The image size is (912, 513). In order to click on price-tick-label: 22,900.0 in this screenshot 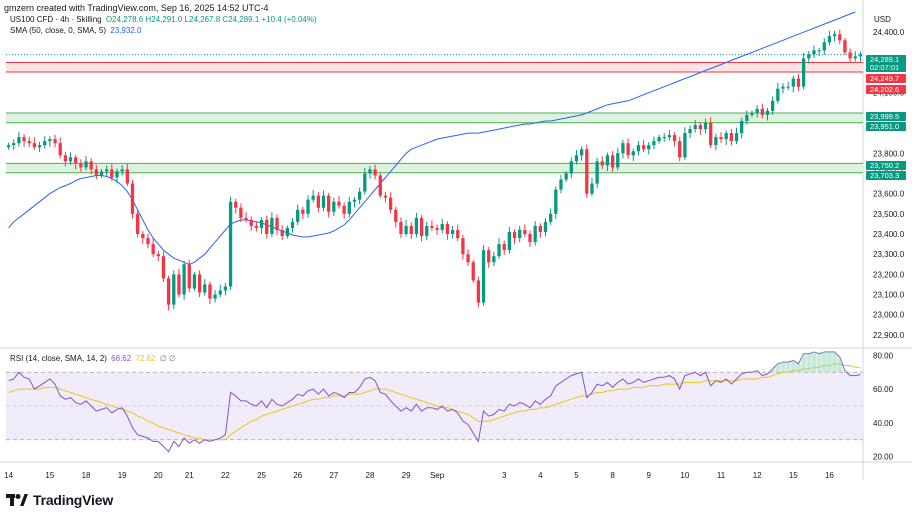, I will do `click(889, 335)`.